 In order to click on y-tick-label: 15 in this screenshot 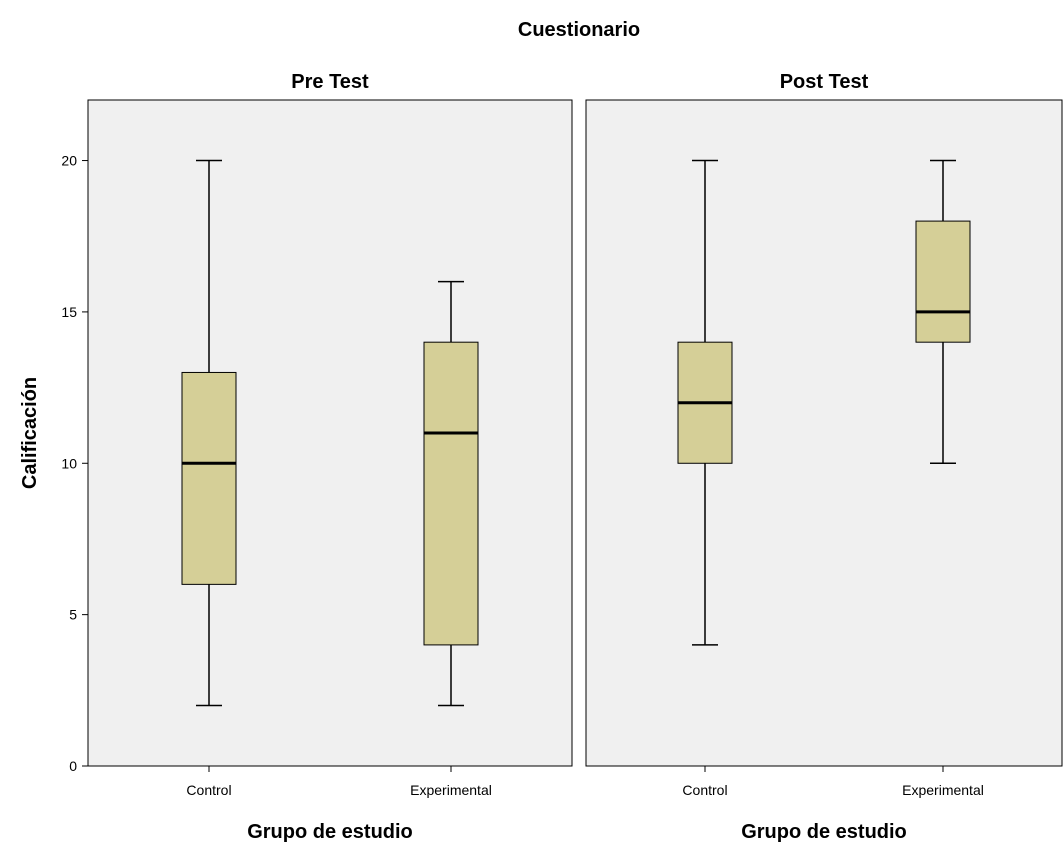, I will do `click(69, 312)`.